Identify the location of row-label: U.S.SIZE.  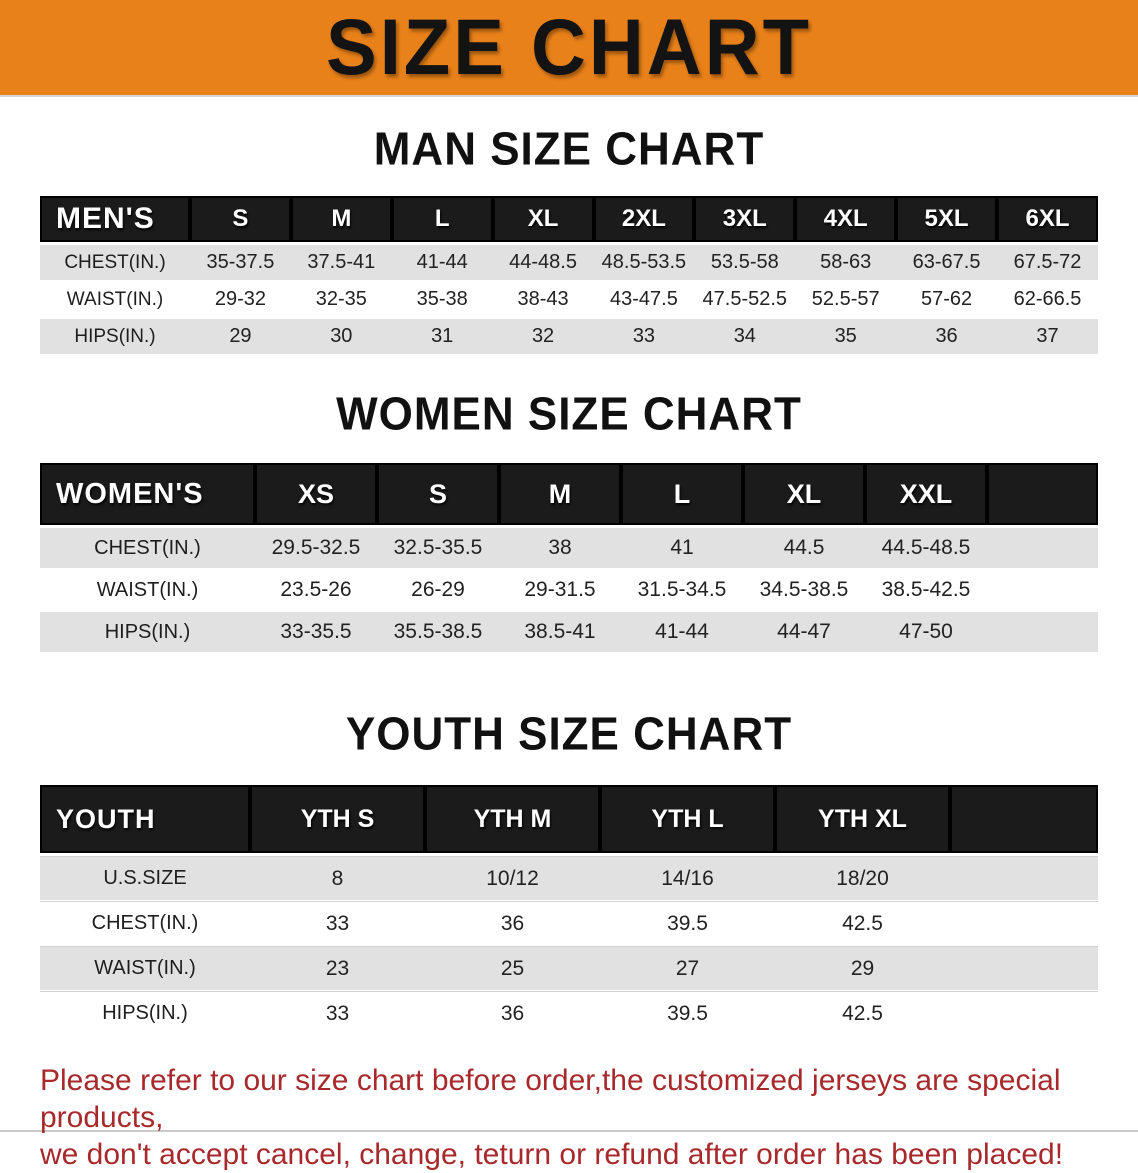
(145, 878).